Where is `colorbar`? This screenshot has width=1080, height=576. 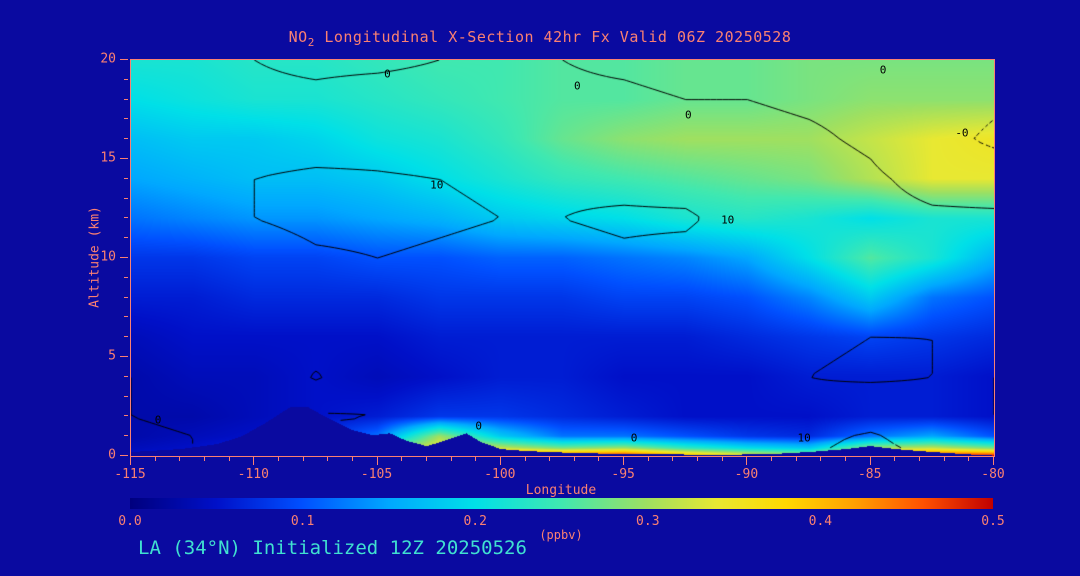 colorbar is located at coordinates (561, 503).